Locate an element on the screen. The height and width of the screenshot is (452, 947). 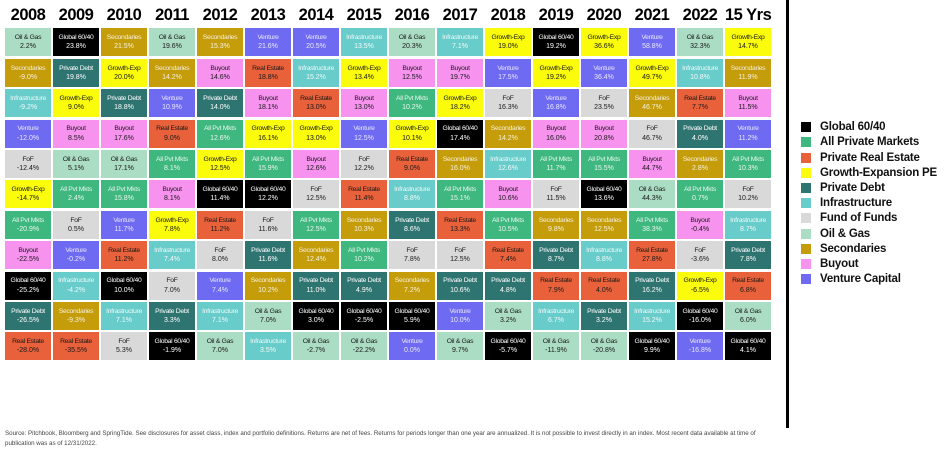
return-tile: All Pvt Mkts 15.5% is located at coordinates (604, 163).